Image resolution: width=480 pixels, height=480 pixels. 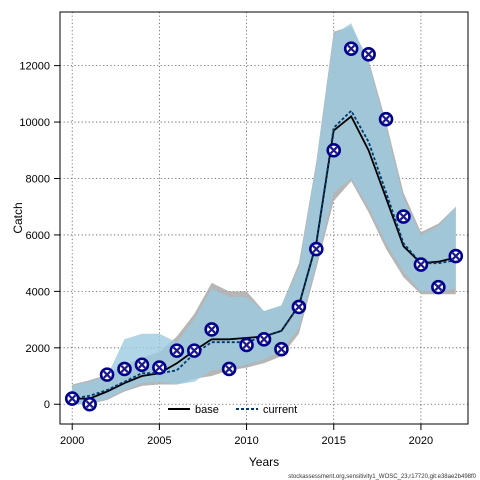 What do you see at coordinates (34, 67) in the screenshot?
I see `y-tick-label: 12000` at bounding box center [34, 67].